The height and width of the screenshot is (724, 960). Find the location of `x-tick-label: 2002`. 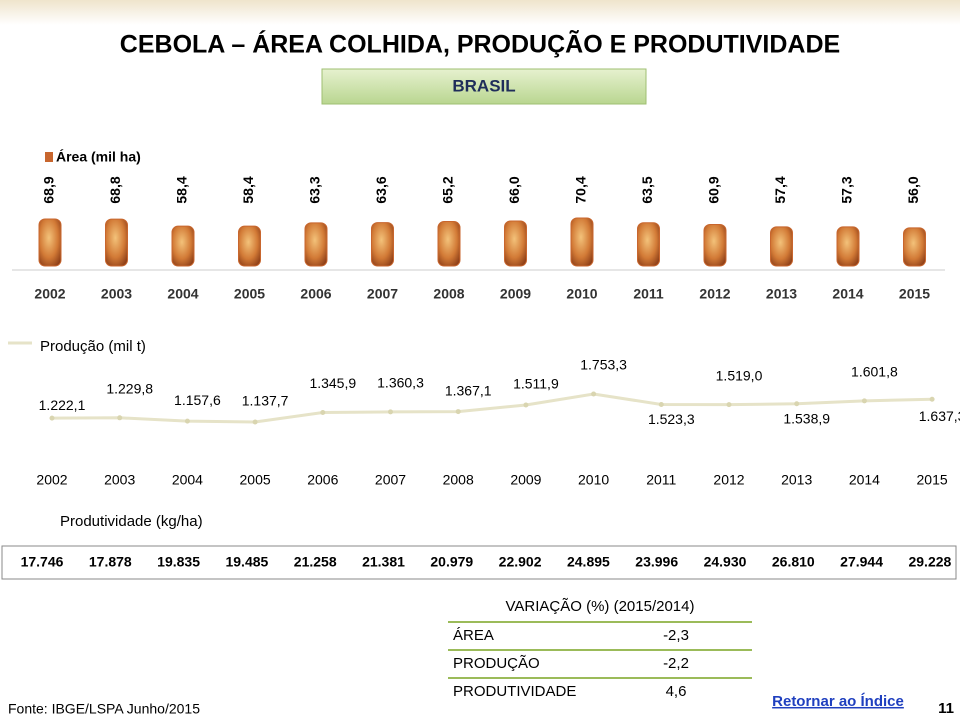

x-tick-label: 2002 is located at coordinates (49, 294).